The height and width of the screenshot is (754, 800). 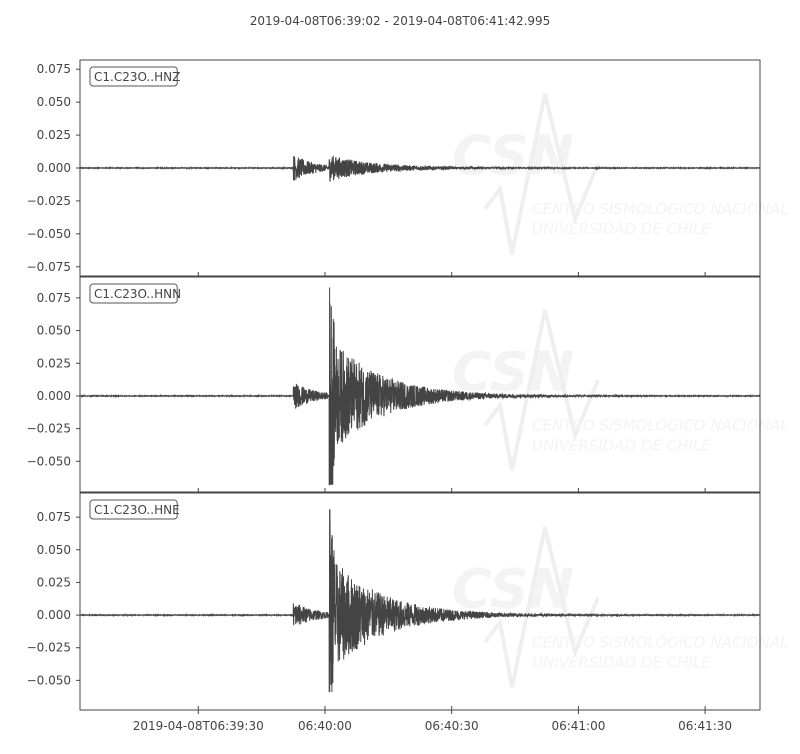 I want to click on x-tick-label: 06:40:30, so click(x=452, y=726).